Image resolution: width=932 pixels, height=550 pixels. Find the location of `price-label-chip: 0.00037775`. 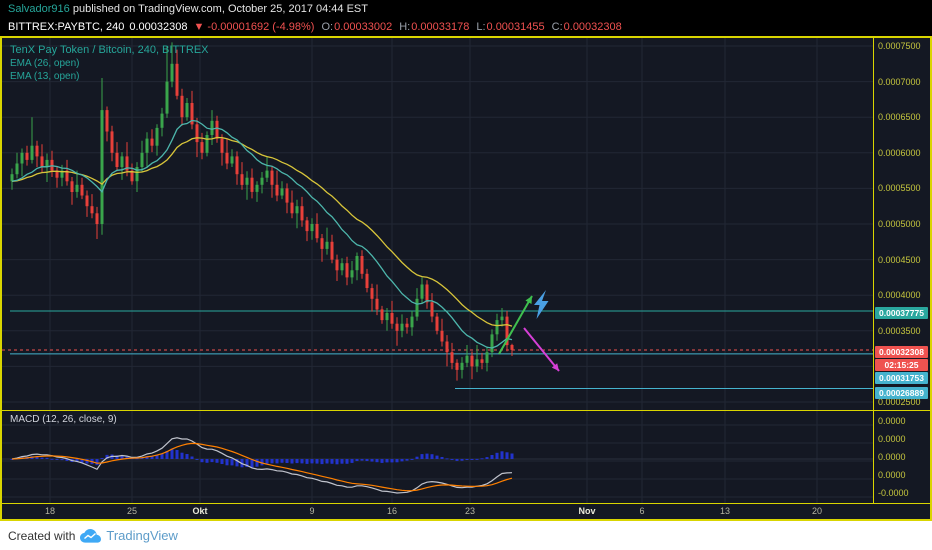

price-label-chip: 0.00037775 is located at coordinates (901, 313).